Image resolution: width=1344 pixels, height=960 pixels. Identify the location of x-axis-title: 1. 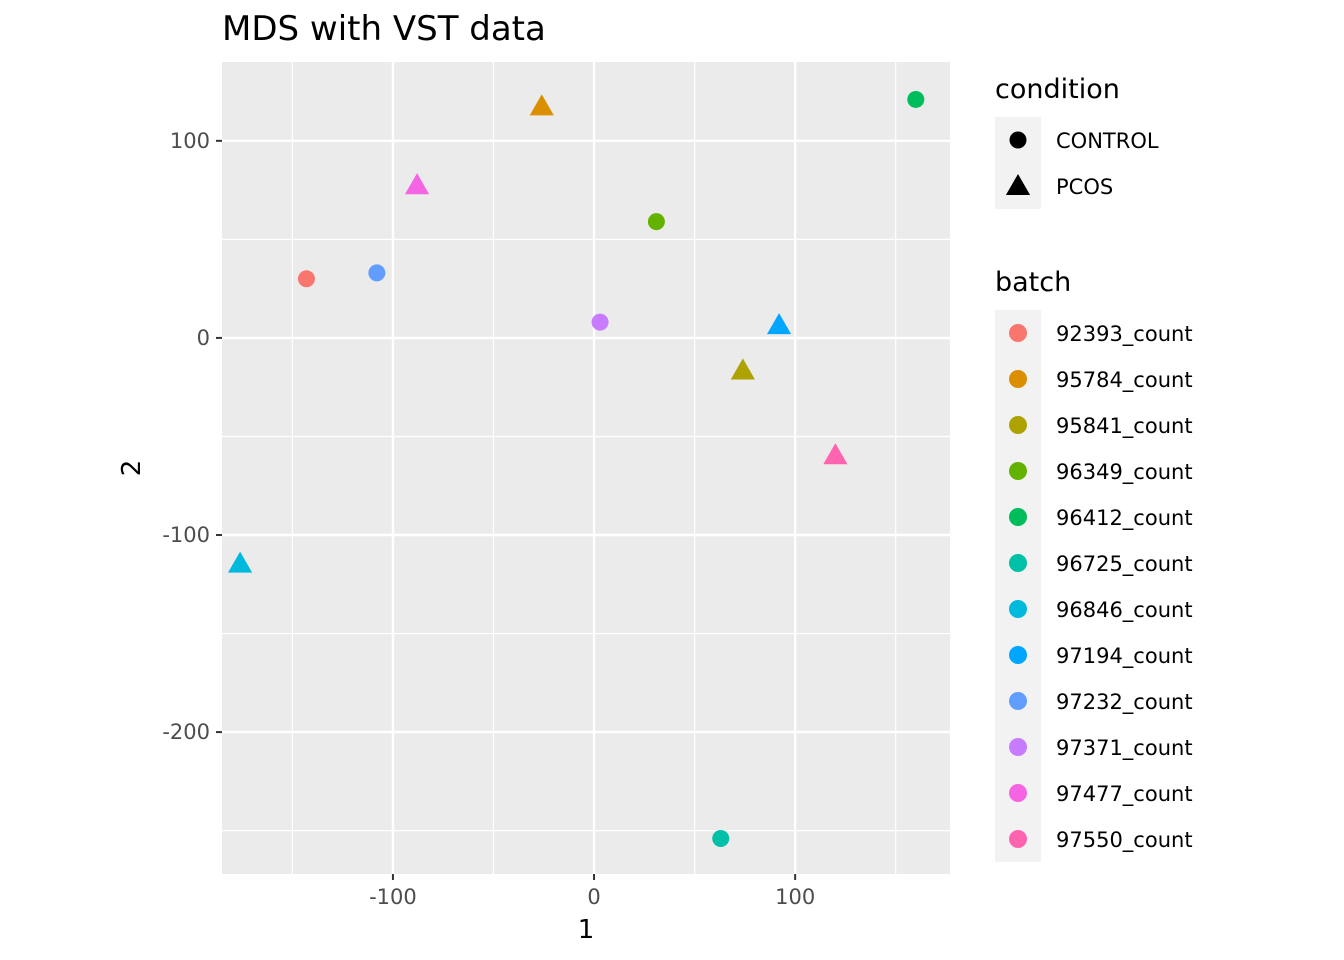
(586, 930).